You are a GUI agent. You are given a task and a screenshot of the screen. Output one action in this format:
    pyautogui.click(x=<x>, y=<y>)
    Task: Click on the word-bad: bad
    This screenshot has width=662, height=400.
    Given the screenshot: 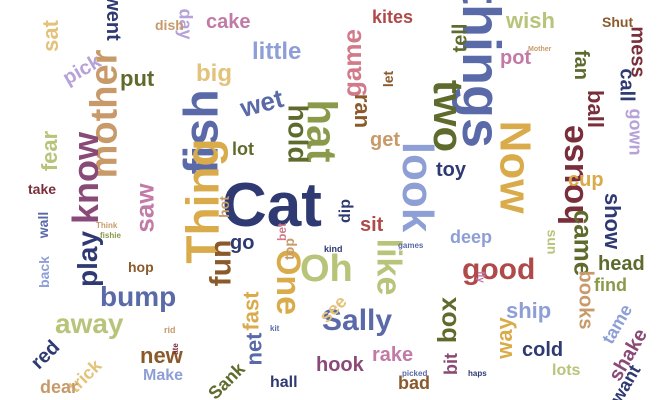 What is the action you would take?
    pyautogui.click(x=414, y=383)
    